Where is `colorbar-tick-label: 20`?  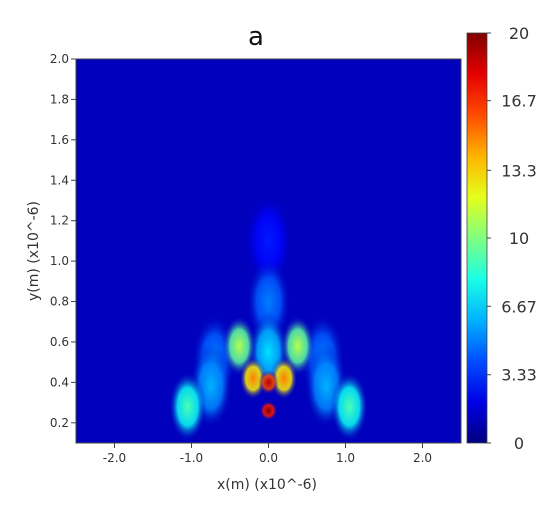
colorbar-tick-label: 20 is located at coordinates (519, 33).